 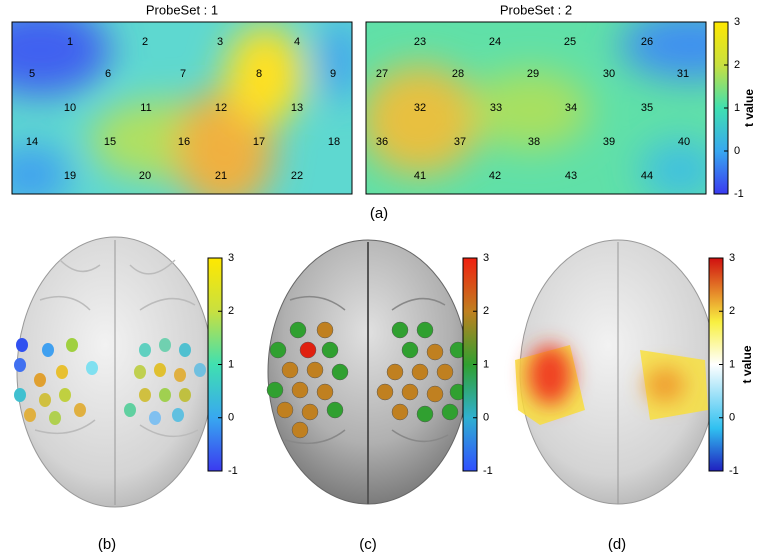 What do you see at coordinates (683, 74) in the screenshot?
I see `probe-label: 31` at bounding box center [683, 74].